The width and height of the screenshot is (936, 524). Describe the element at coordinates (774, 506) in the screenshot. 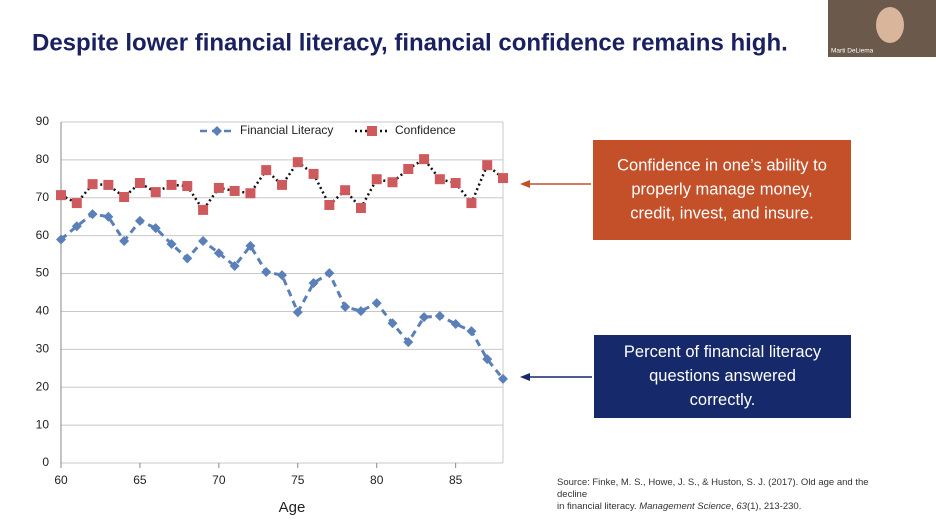

I see `source-text: (1), 213-230.` at that location.